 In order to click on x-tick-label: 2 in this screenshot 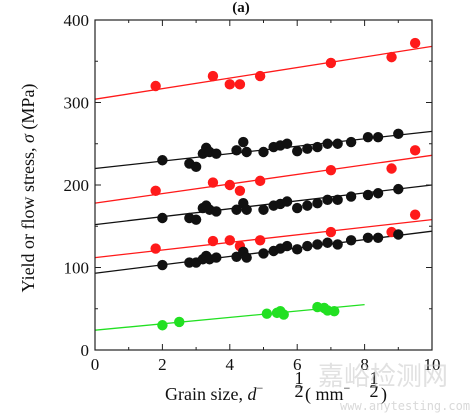, I will do `click(162, 364)`.